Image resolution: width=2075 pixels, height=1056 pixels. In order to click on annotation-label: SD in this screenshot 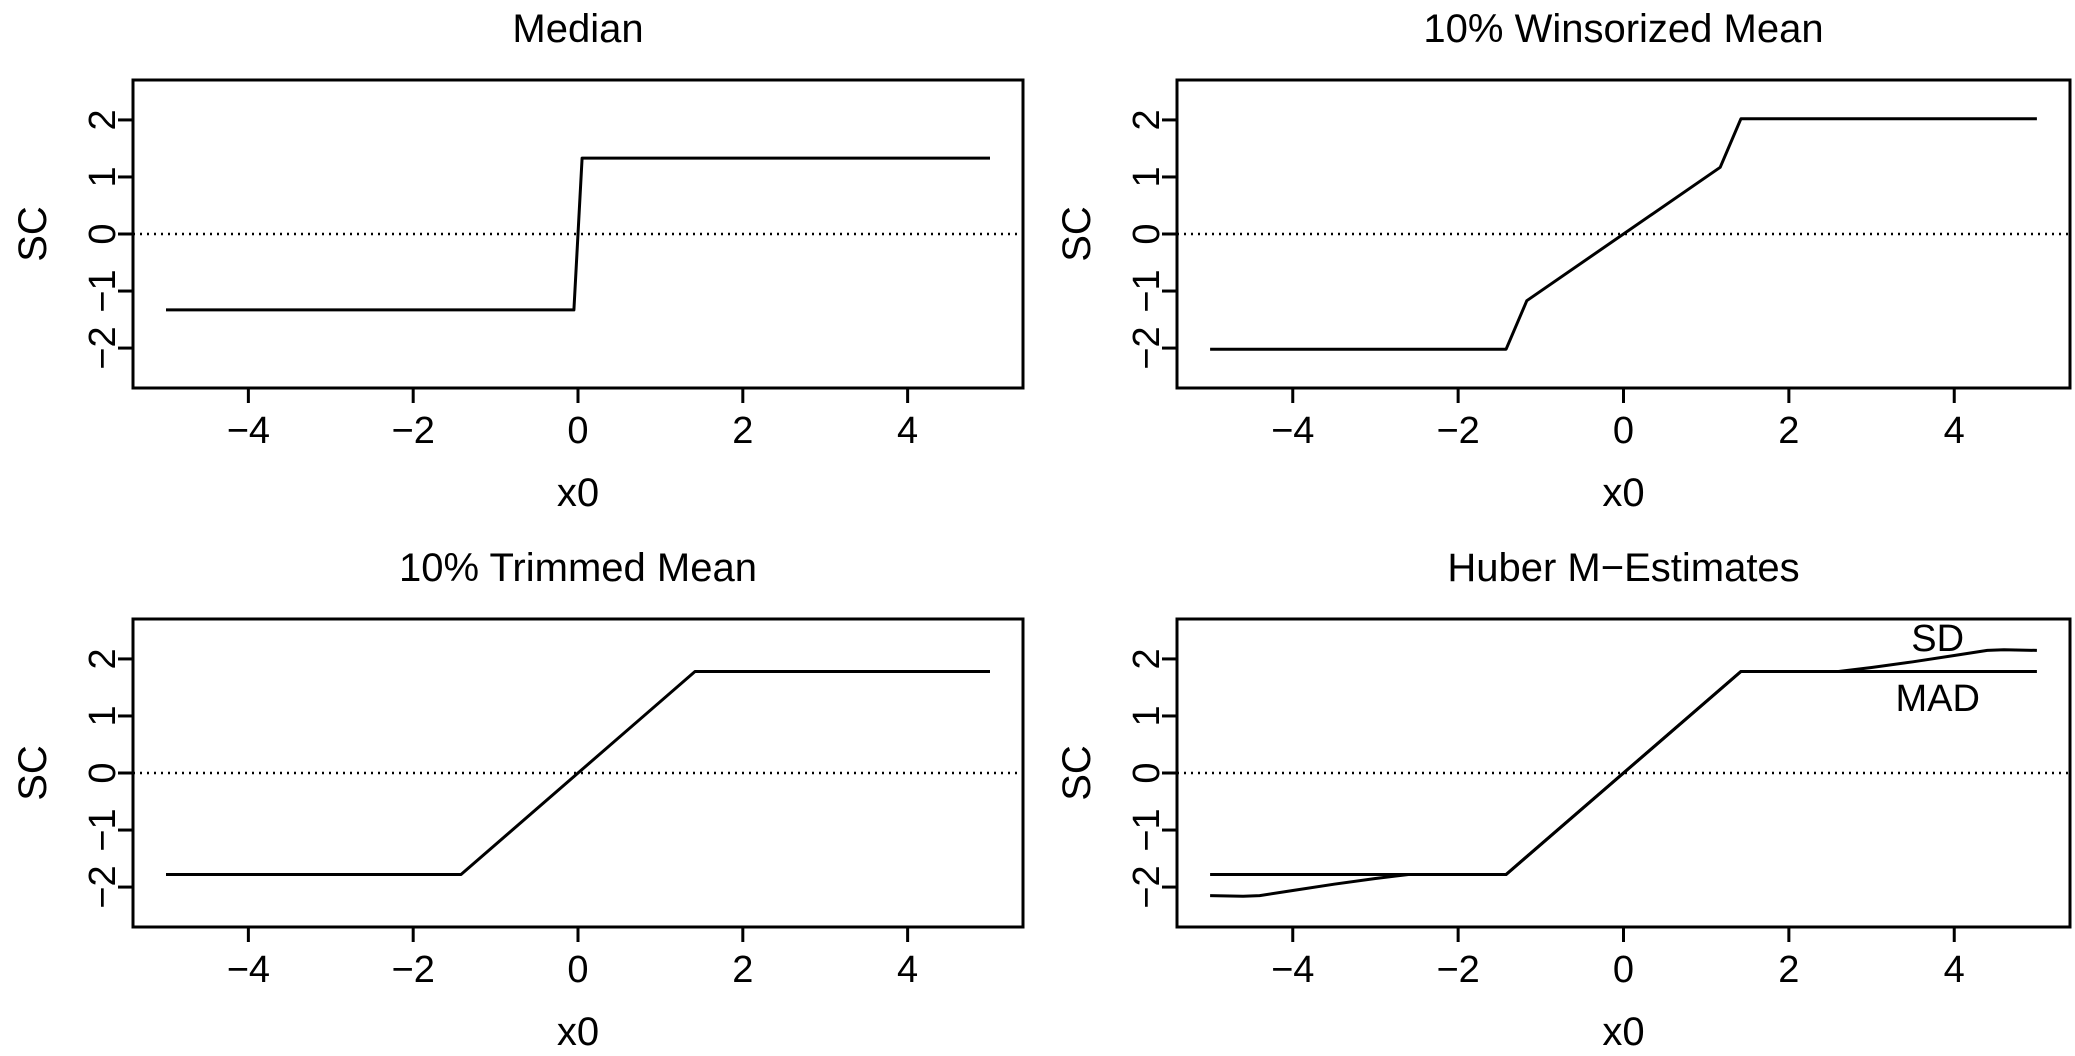, I will do `click(1937, 639)`.